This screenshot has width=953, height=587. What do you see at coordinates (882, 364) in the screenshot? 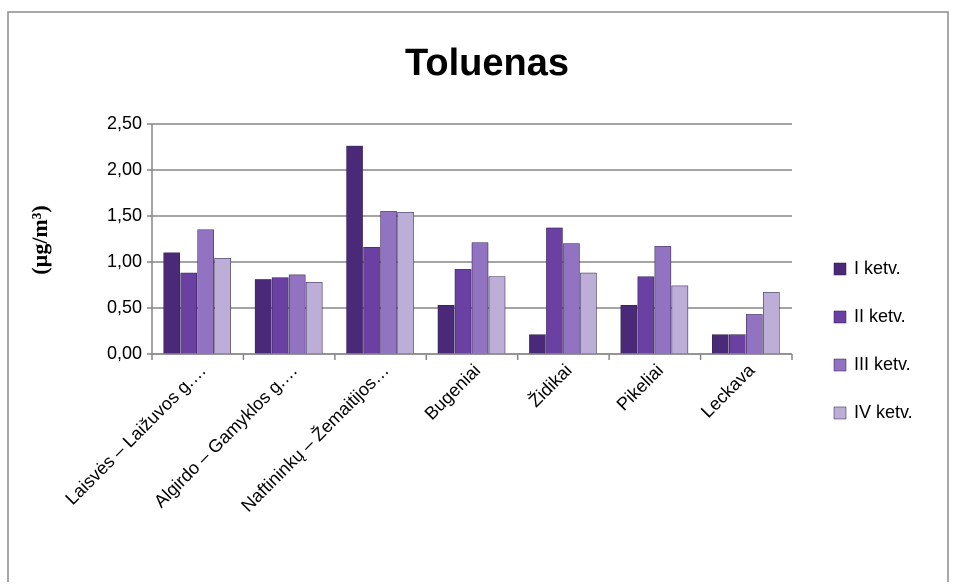
I see `legend-label: III ketv.` at bounding box center [882, 364].